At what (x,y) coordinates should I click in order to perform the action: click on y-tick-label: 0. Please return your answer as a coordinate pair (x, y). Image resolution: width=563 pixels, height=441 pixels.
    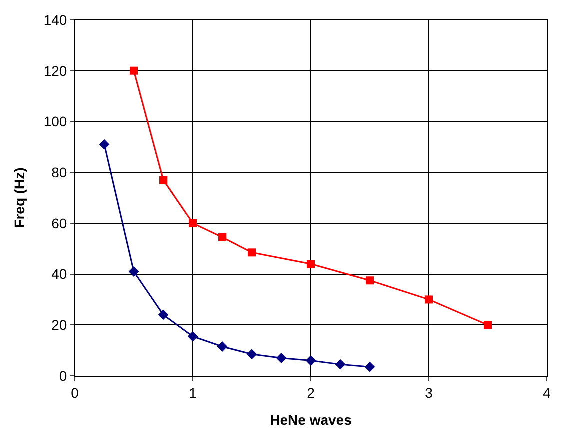
    Looking at the image, I should click on (63, 376).